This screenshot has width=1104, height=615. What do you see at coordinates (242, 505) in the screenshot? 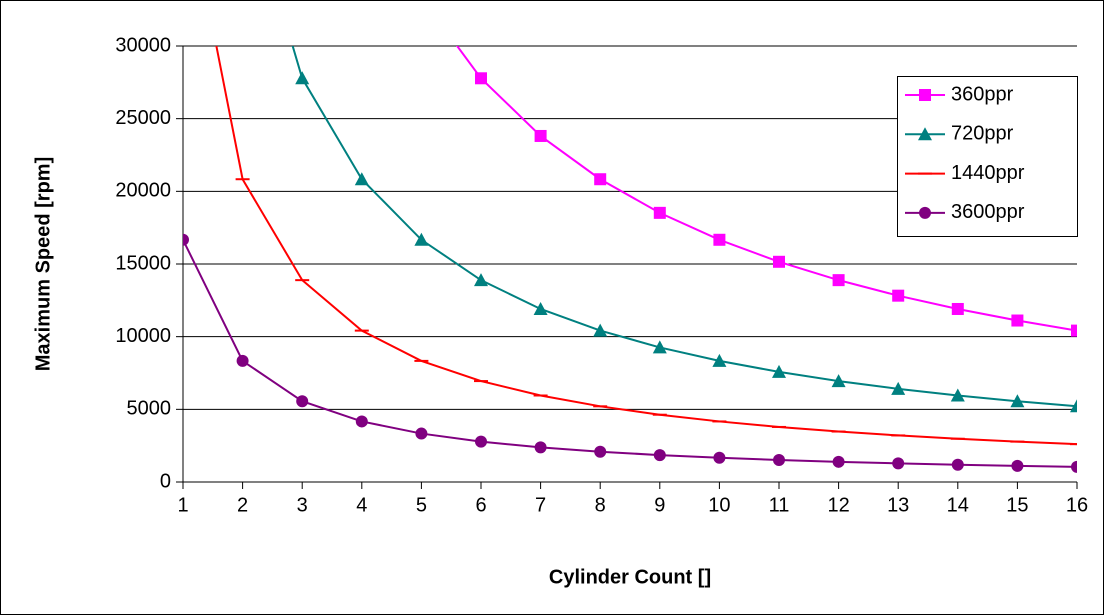
I see `x-tick-label: 2` at bounding box center [242, 505].